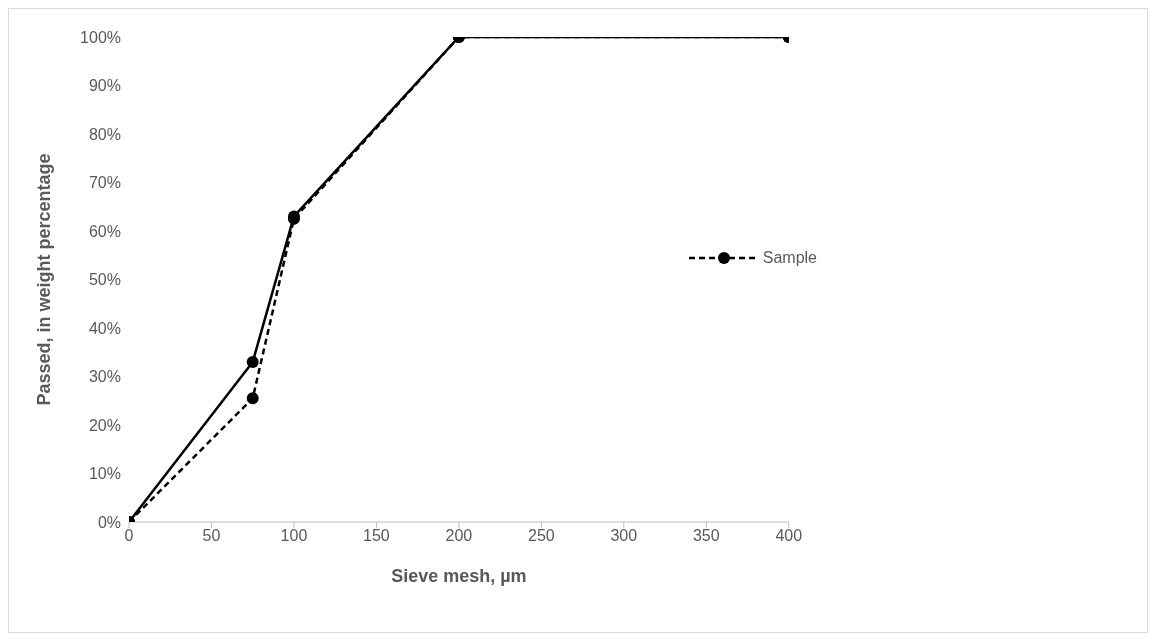 The width and height of the screenshot is (1158, 643). I want to click on x-tick-label: 250, so click(541, 536).